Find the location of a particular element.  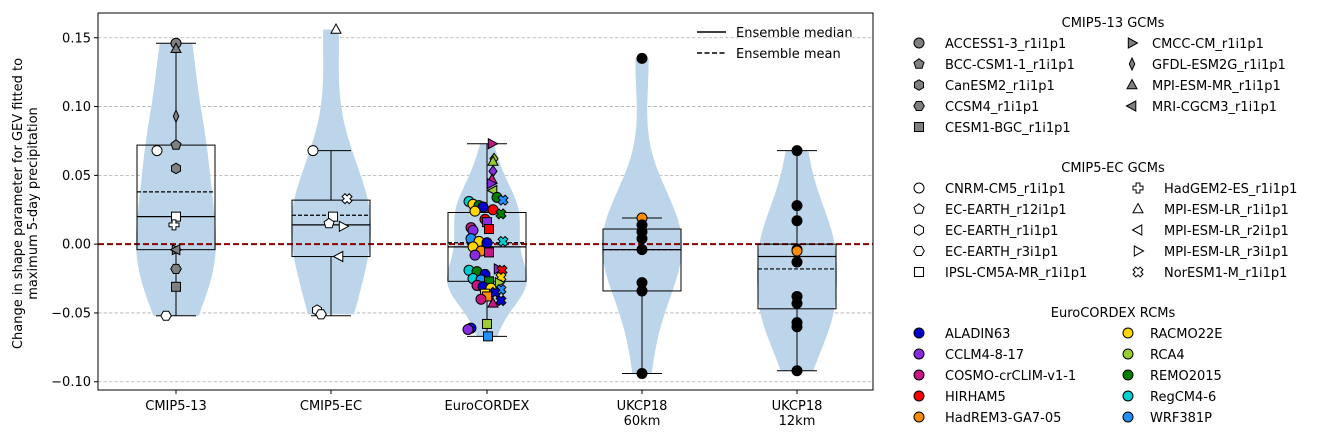

legend-item-label: MPI-ESM-LR_r3i1p1 is located at coordinates (1226, 252).